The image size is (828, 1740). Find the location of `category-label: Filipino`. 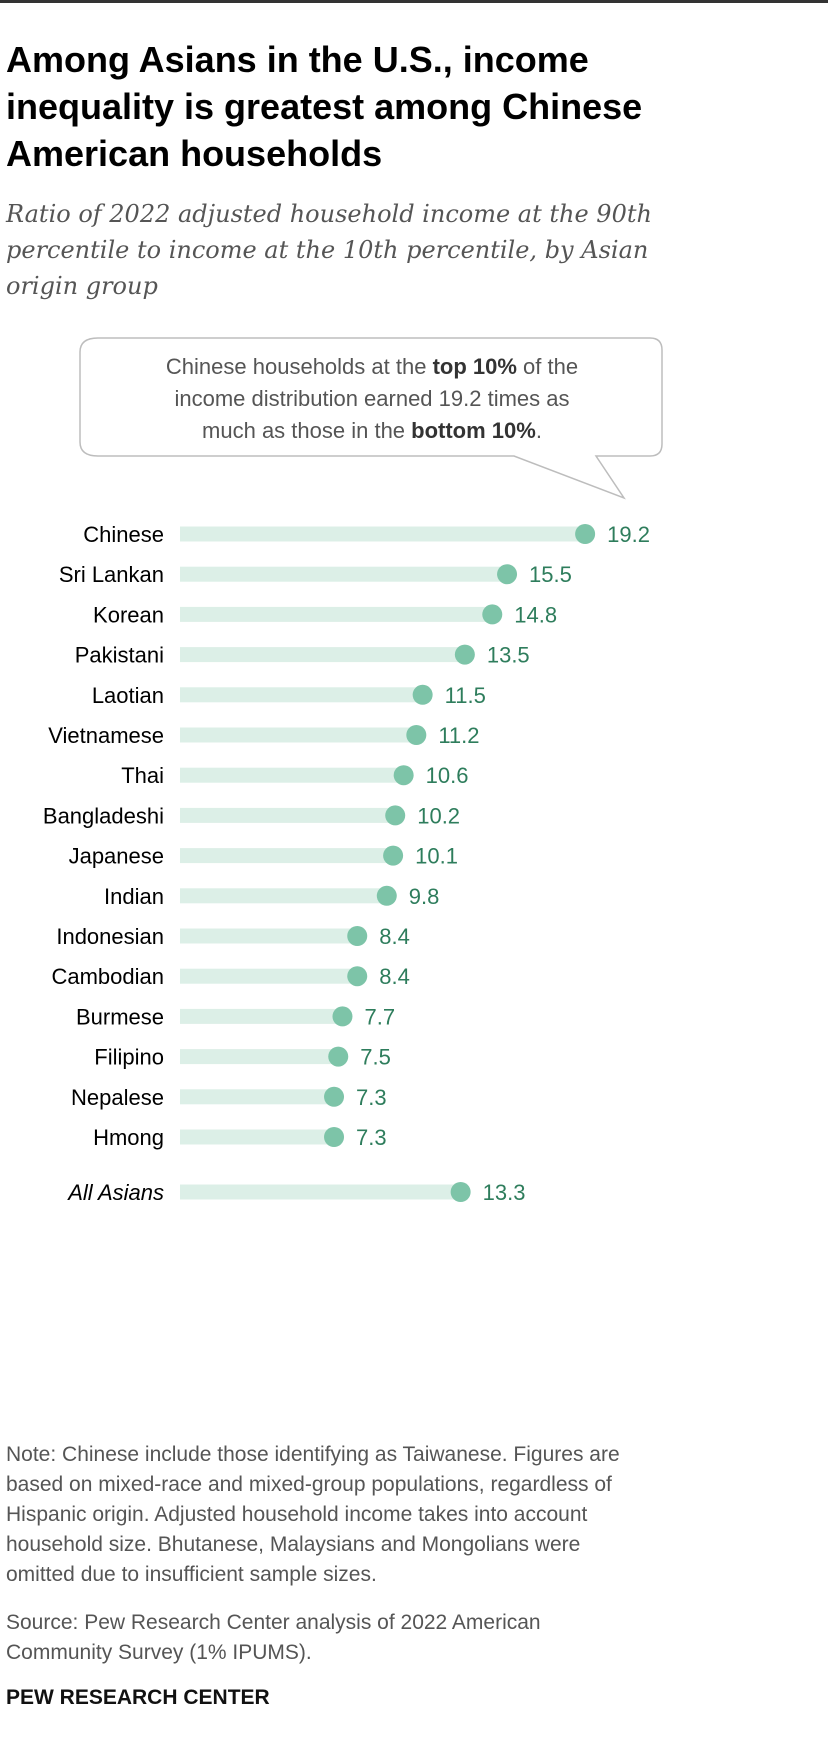

category-label: Filipino is located at coordinates (129, 1057).